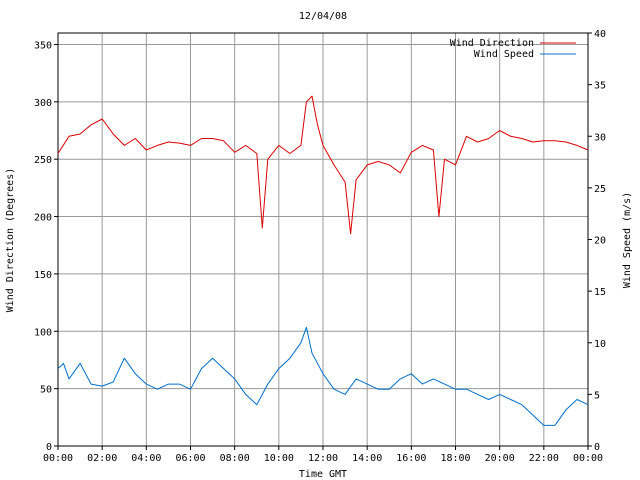 The width and height of the screenshot is (640, 480). What do you see at coordinates (146, 458) in the screenshot?
I see `x-tick-label: 04:00` at bounding box center [146, 458].